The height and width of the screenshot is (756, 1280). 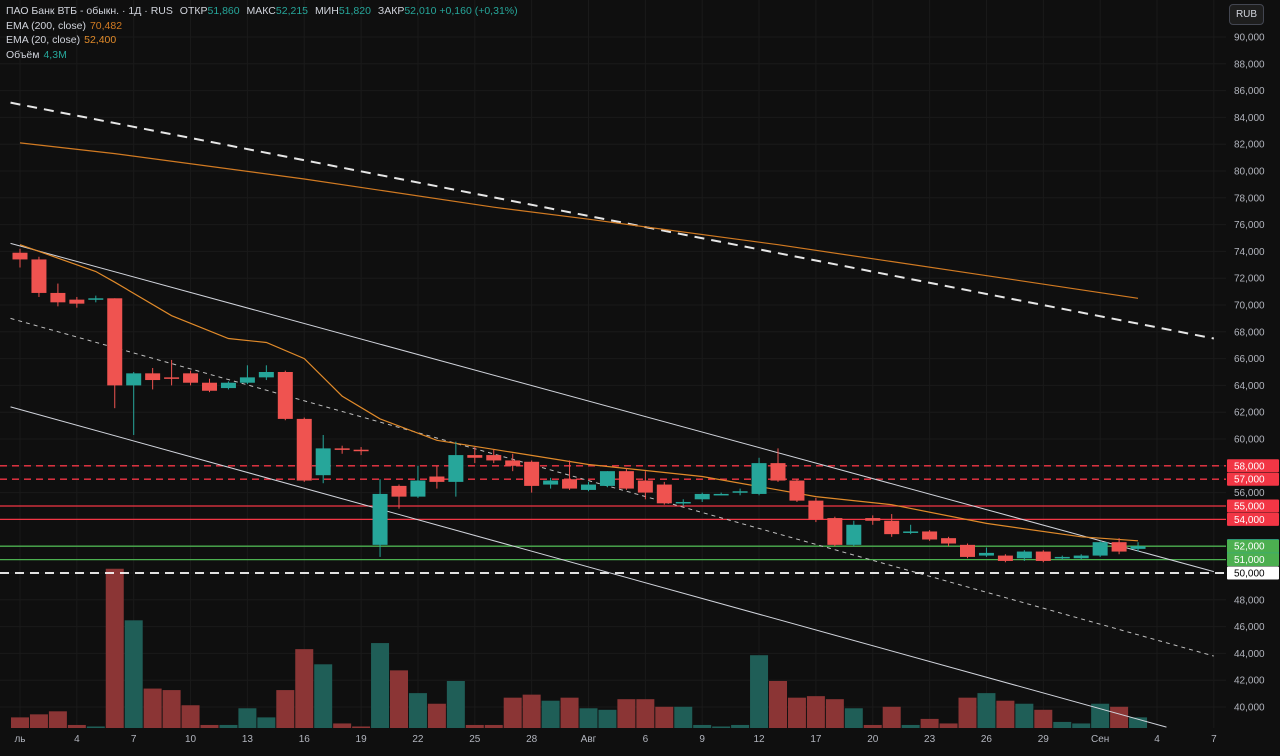 What do you see at coordinates (873, 739) in the screenshot?
I see `time-tick-label: 20` at bounding box center [873, 739].